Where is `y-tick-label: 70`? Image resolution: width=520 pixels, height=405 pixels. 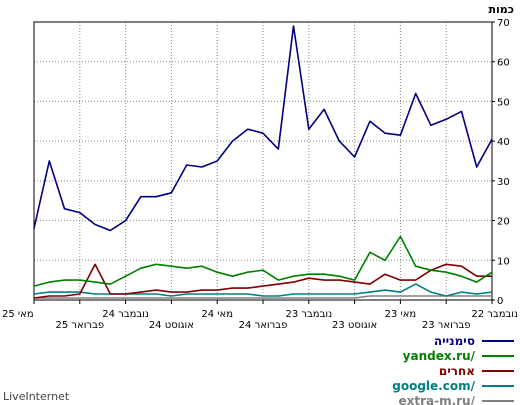 y-tick-label: 70 is located at coordinates (503, 23).